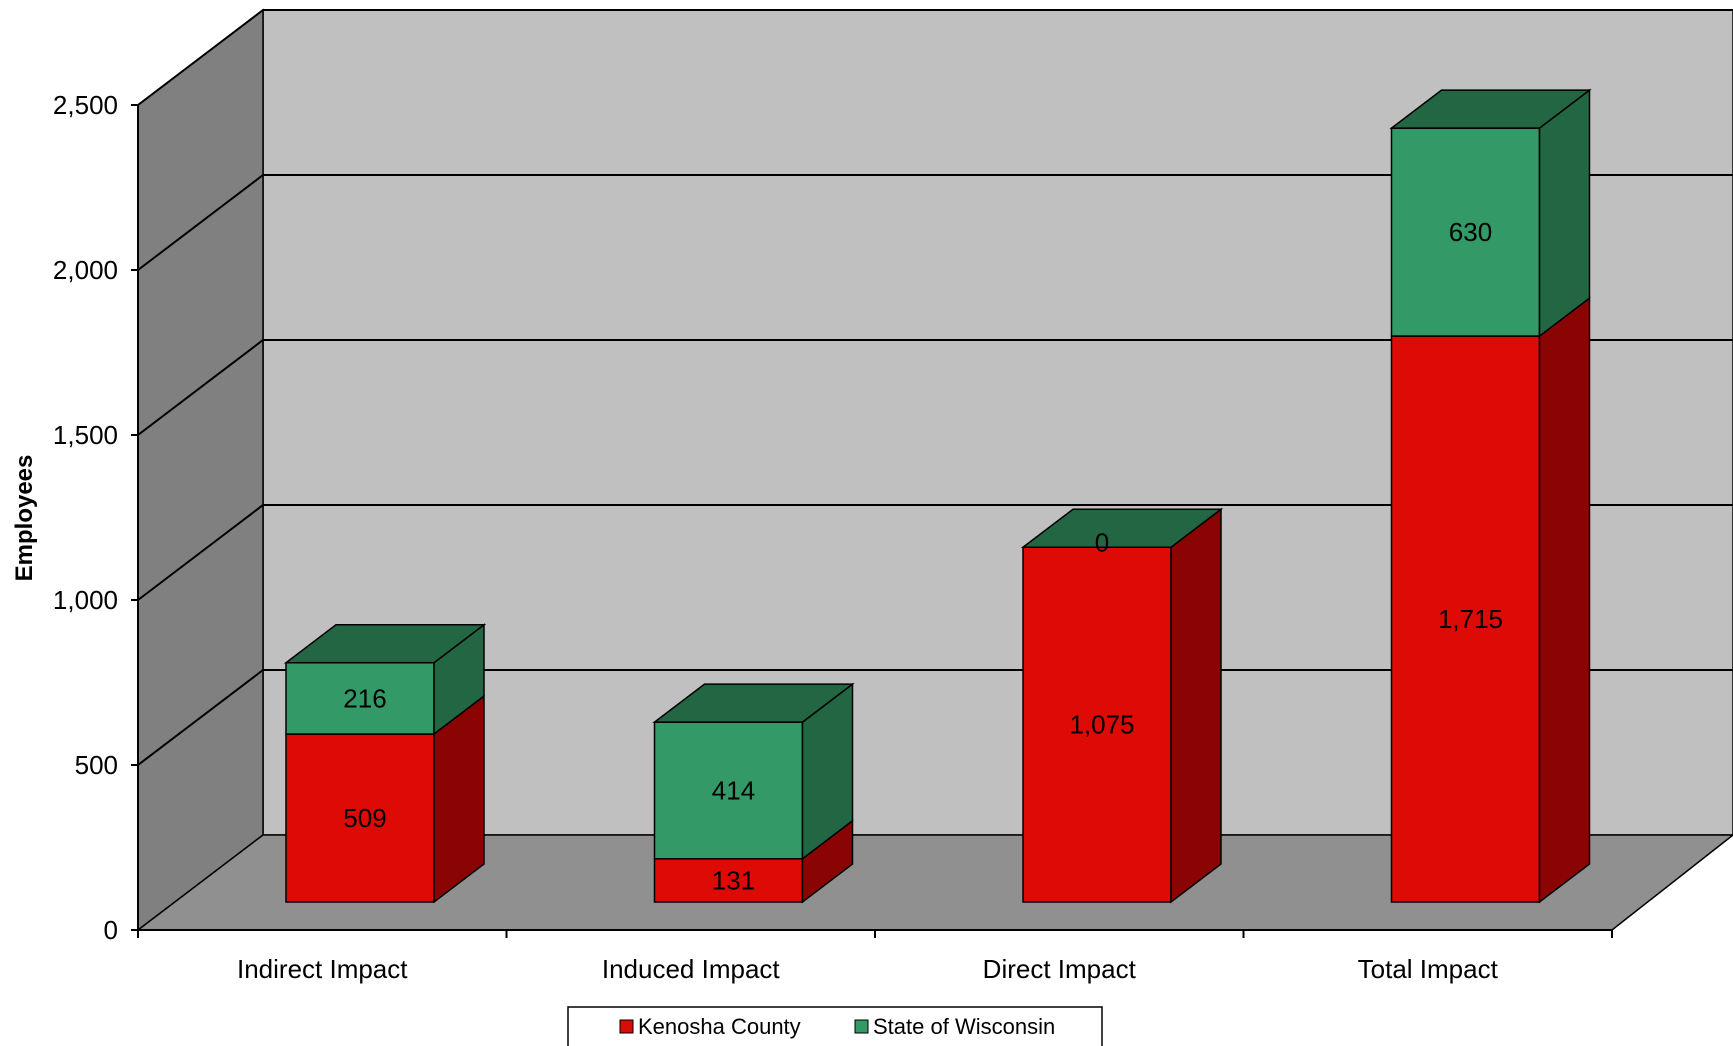  I want to click on bar-indirect-impact-kenosha-county, so click(360, 818).